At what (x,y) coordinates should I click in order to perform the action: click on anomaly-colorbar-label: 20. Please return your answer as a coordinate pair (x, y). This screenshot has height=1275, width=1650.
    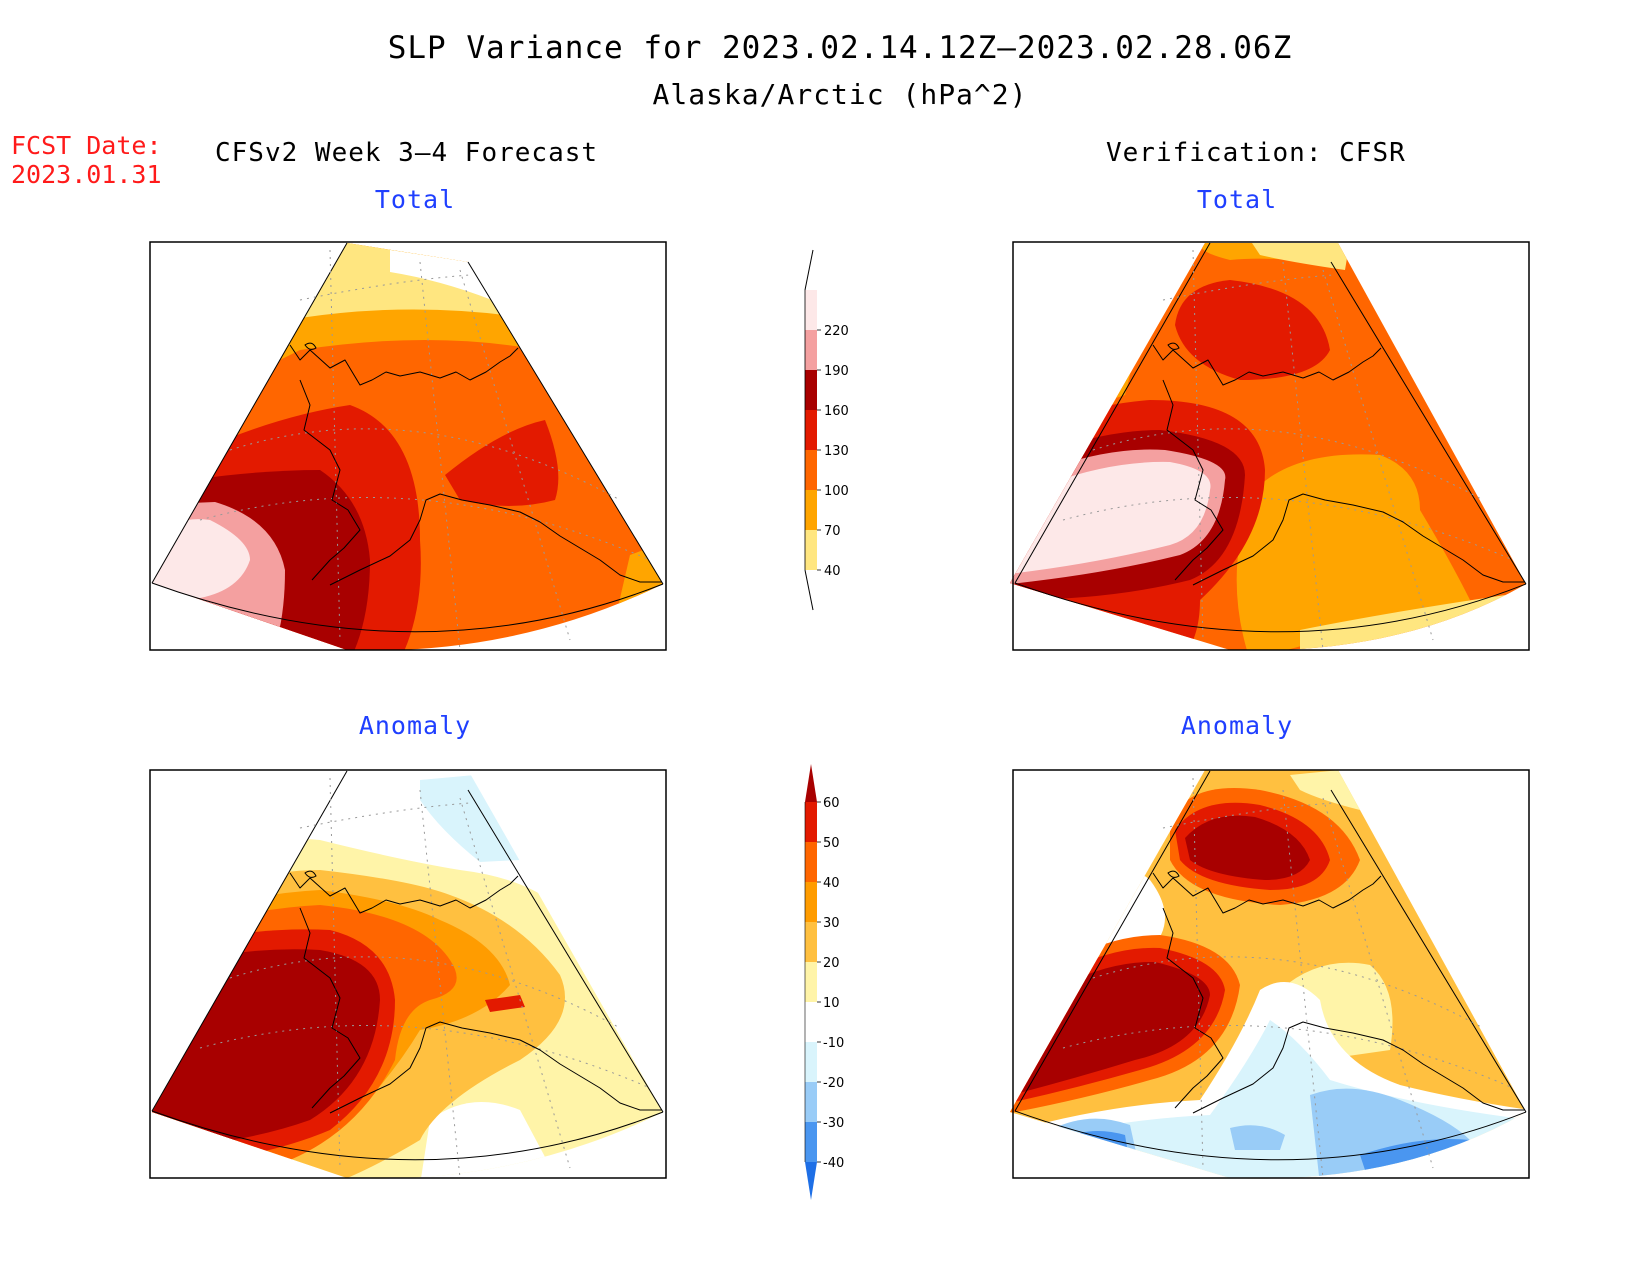
    Looking at the image, I should click on (831, 963).